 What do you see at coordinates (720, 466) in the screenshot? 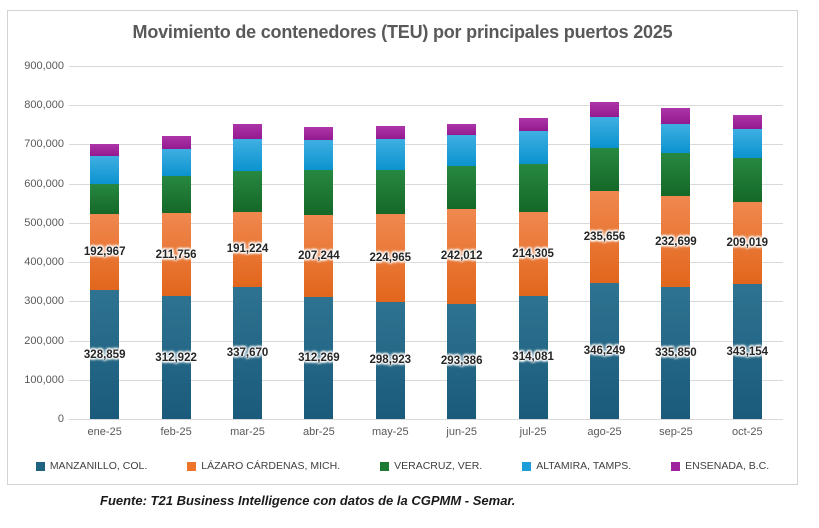
I see `legend-item: ENSENADA, B.C.` at bounding box center [720, 466].